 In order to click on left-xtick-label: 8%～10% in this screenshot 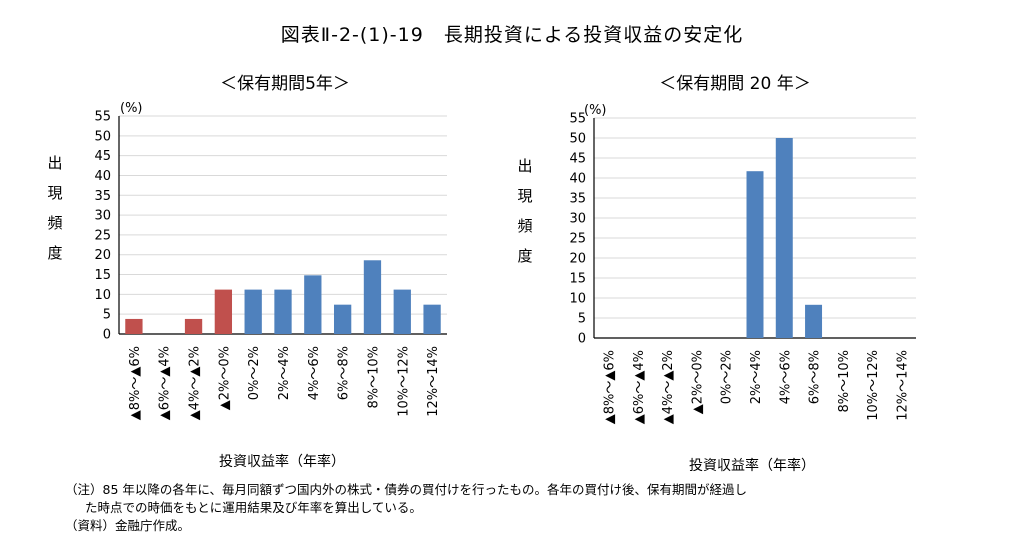, I will do `click(373, 377)`.